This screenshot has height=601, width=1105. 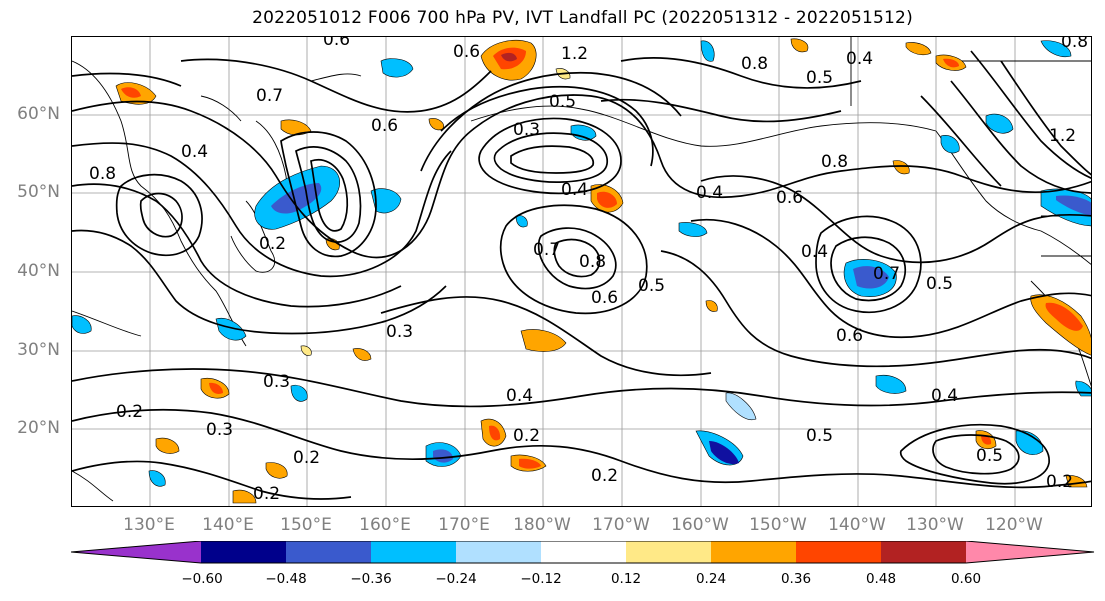 What do you see at coordinates (857, 525) in the screenshot?
I see `lon-label: 140°W` at bounding box center [857, 525].